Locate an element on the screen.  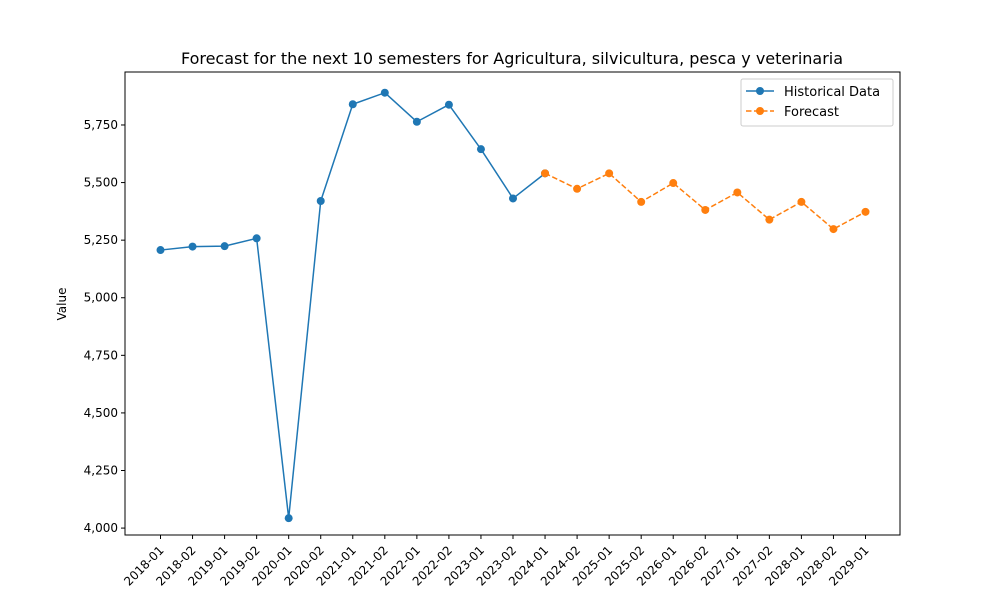
legend-label: Forecast is located at coordinates (811, 112).